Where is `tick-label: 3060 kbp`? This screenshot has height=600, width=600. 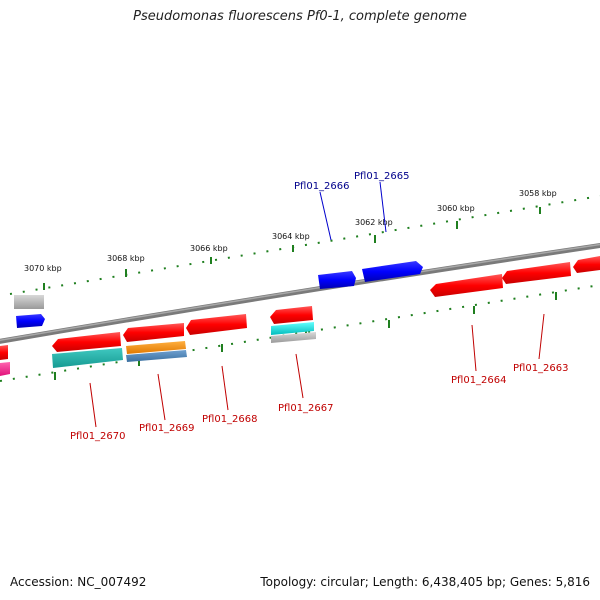
tick-label: 3060 kbp is located at coordinates (456, 208).